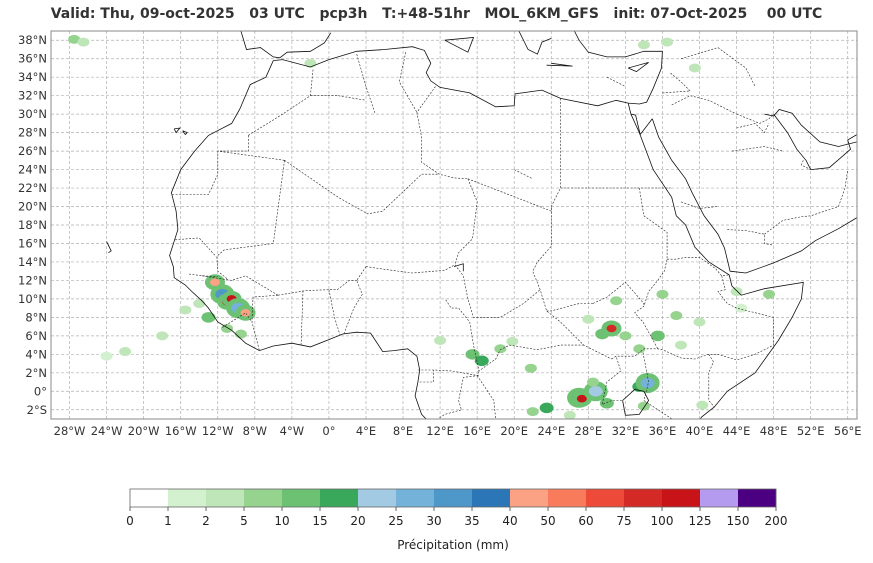 This screenshot has width=873, height=563. Describe the element at coordinates (514, 431) in the screenshot. I see `lon-tick-label: 20°E` at that location.